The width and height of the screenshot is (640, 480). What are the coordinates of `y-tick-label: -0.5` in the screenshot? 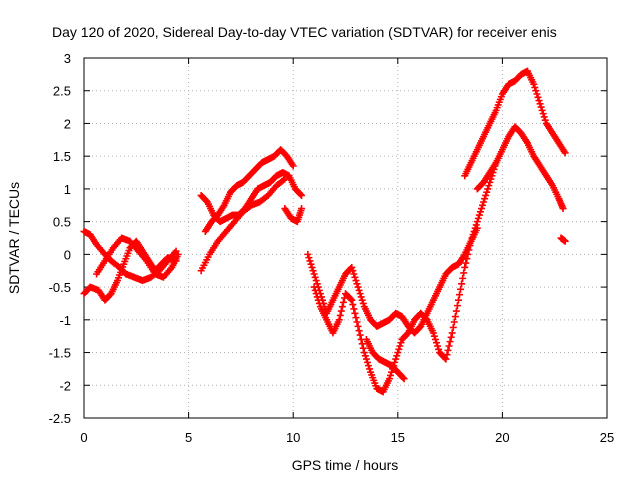 It's located at (60, 287).